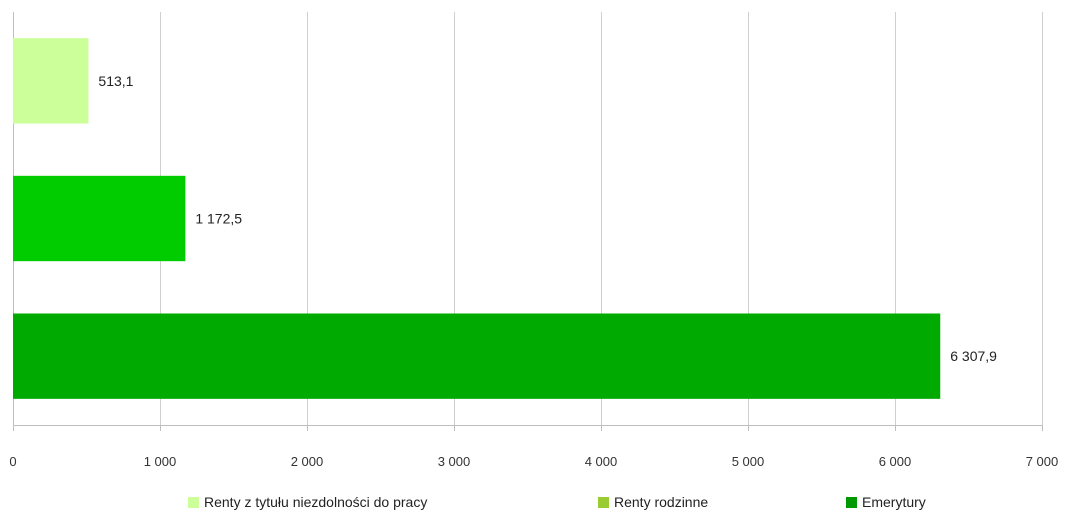  I want to click on legend-label-renty-niezdolnosc: Renty z tytułu niezdolności do pracy, so click(316, 502).